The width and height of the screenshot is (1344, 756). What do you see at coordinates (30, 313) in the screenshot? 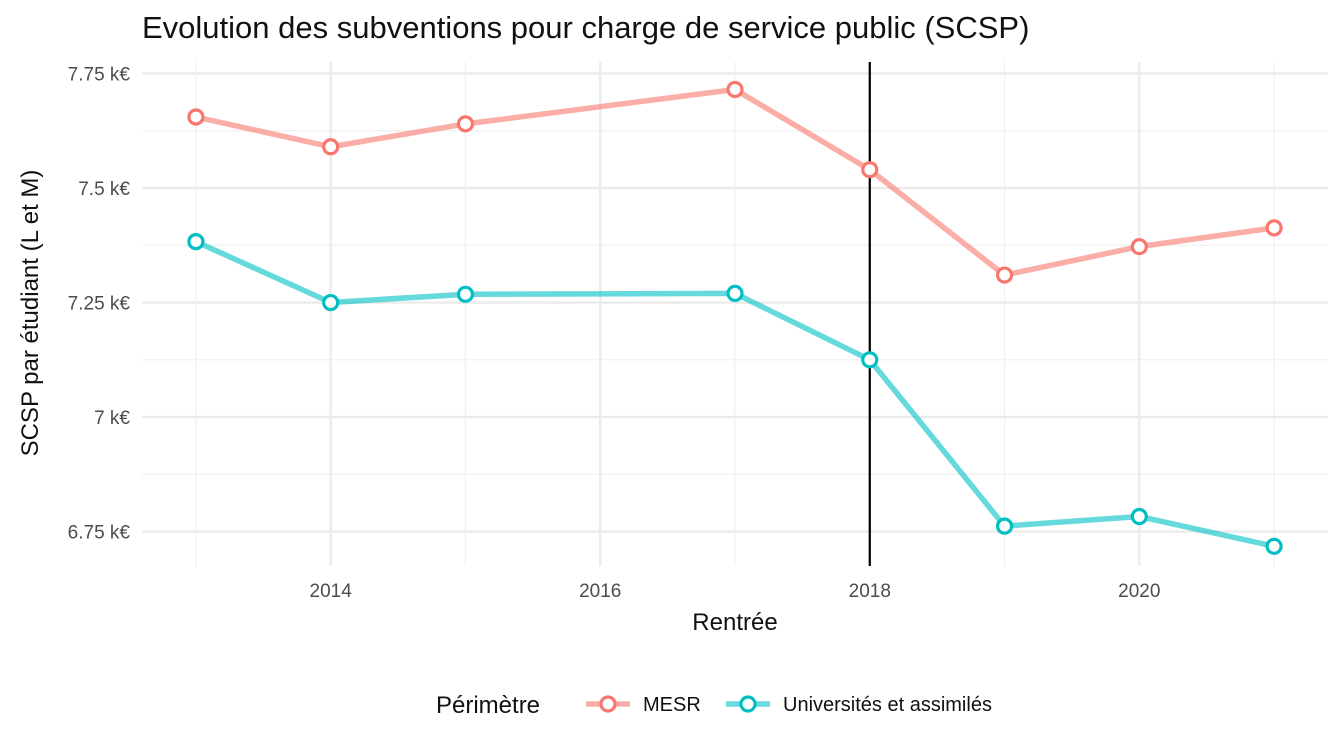
I see `y-axis-title: SCSP par étudiant (L et M)` at bounding box center [30, 313].